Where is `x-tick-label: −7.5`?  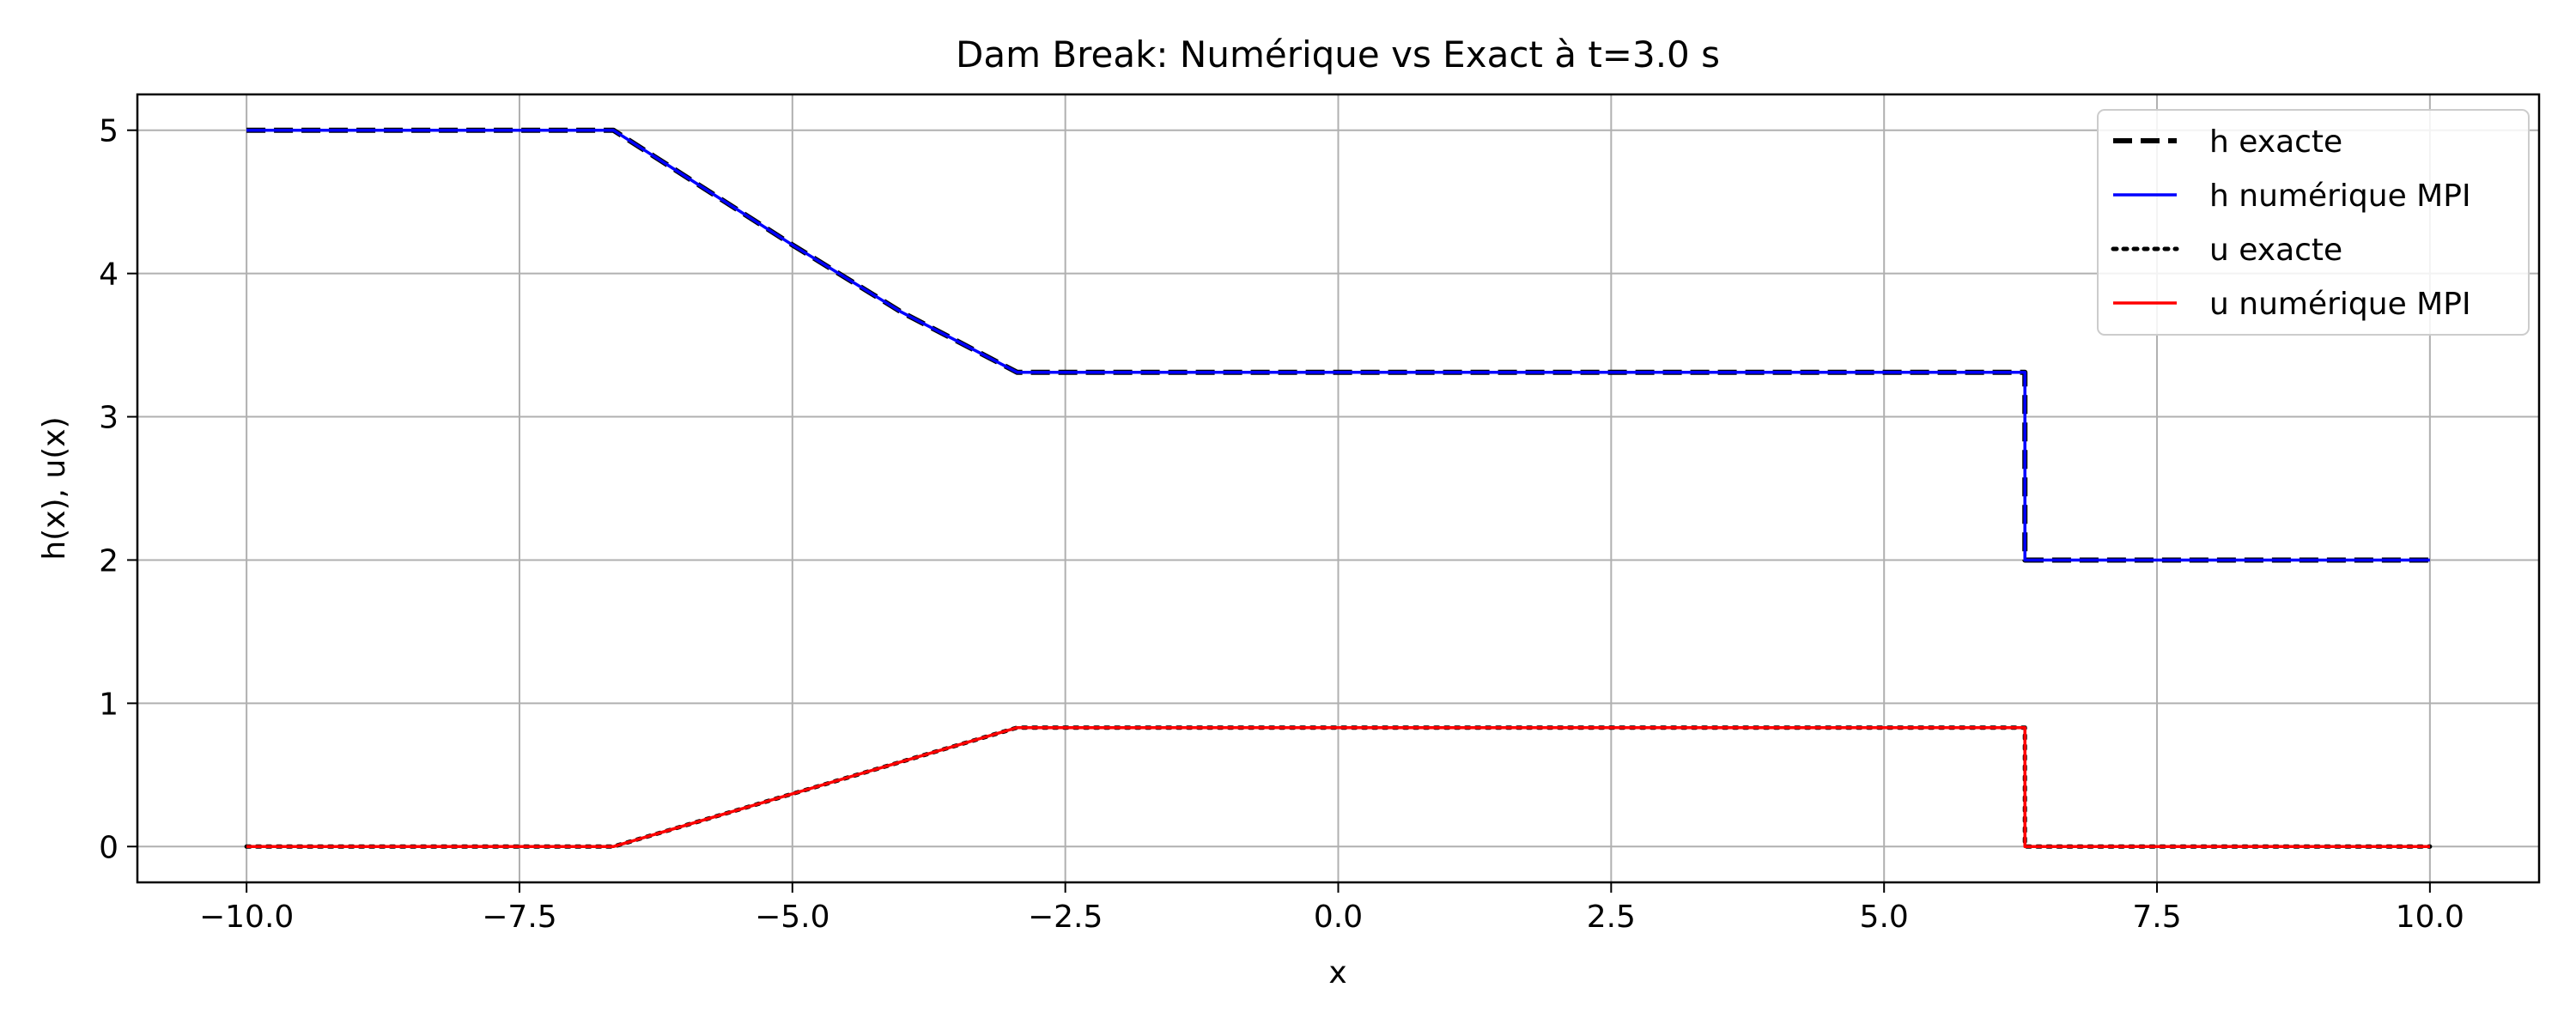
x-tick-label: −7.5 is located at coordinates (519, 917).